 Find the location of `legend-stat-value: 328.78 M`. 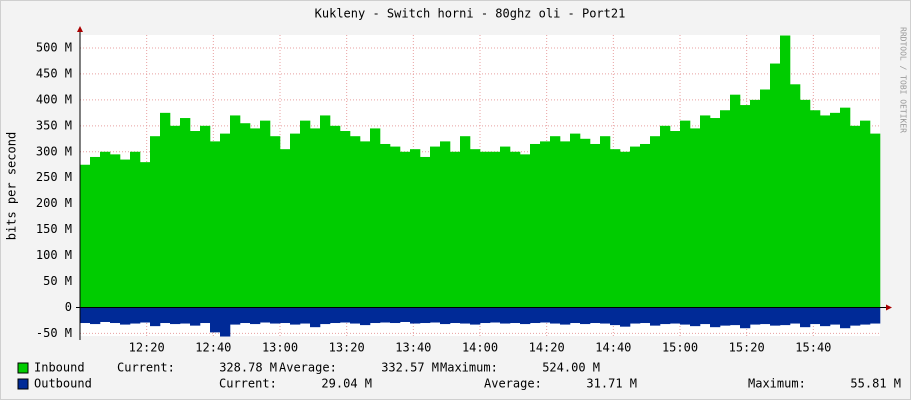

legend-stat-value: 328.78 M is located at coordinates (248, 368).